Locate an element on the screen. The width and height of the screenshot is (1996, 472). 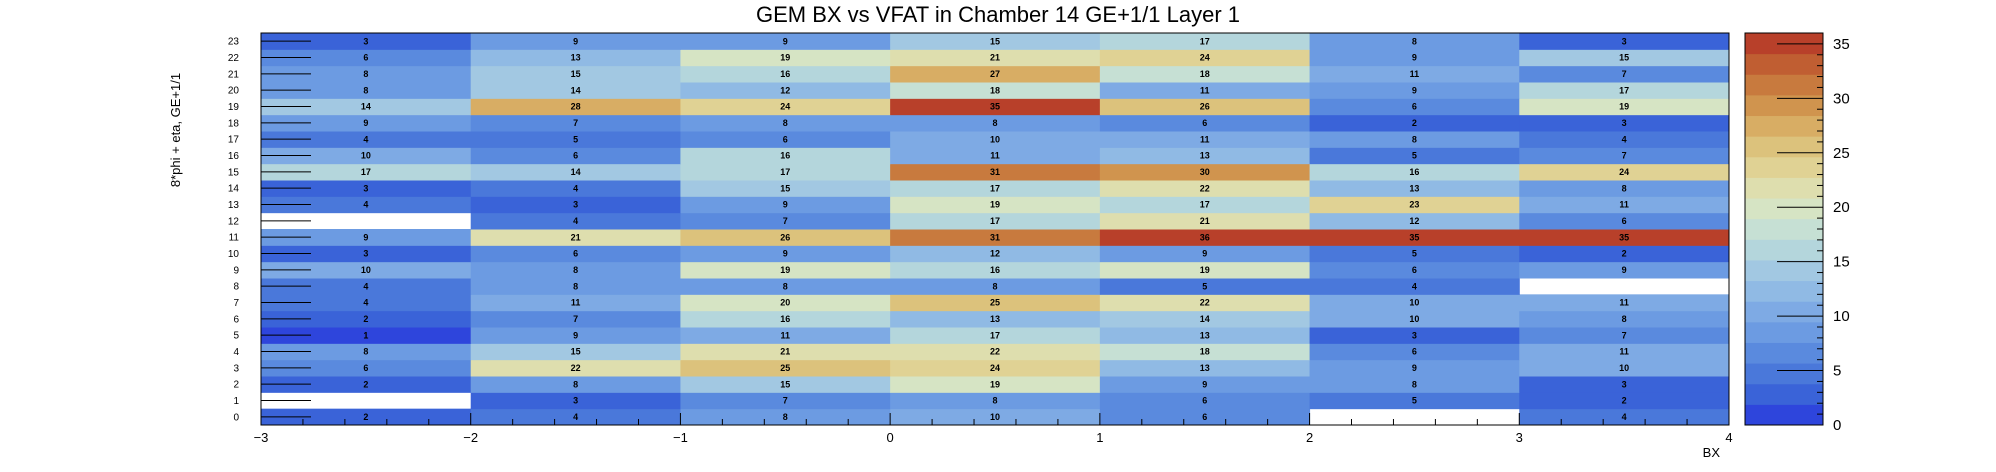
x-tick-label: −3 is located at coordinates (261, 437).